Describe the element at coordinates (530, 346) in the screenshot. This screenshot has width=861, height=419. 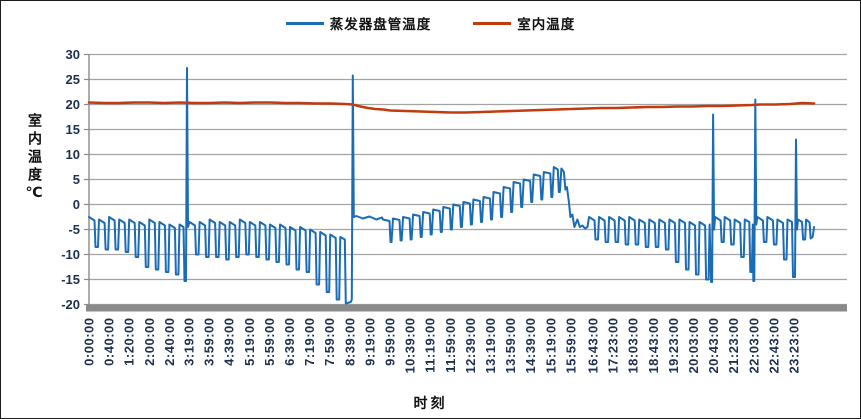
I see `x-tick-label: 14:39:00` at that location.